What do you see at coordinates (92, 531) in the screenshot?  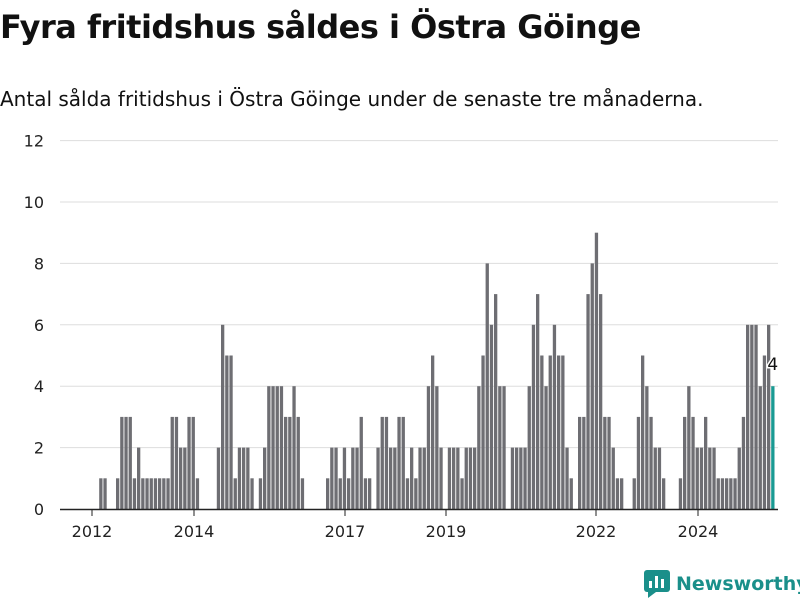 I see `x-tick-label: 2012` at bounding box center [92, 531].